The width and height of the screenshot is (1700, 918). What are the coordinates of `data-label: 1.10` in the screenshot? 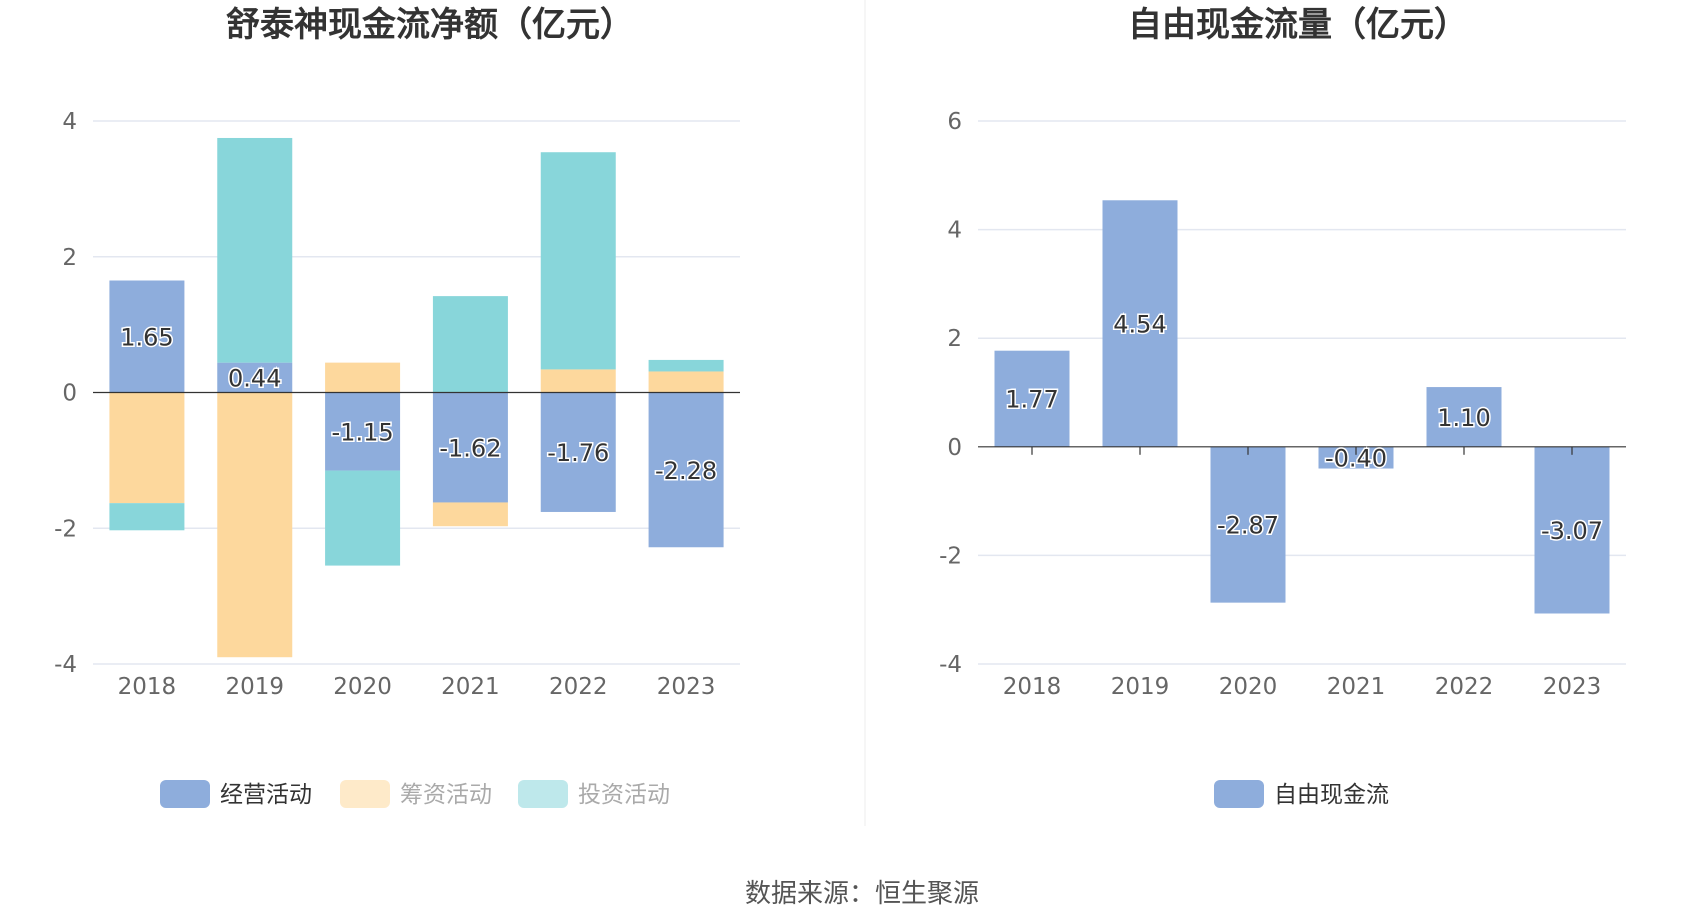 It's located at (1463, 418).